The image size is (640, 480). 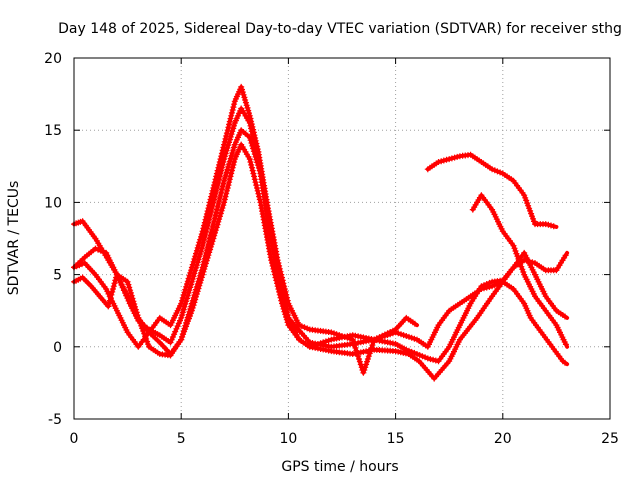 What do you see at coordinates (53, 203) in the screenshot?
I see `y-tick-label: 10` at bounding box center [53, 203].